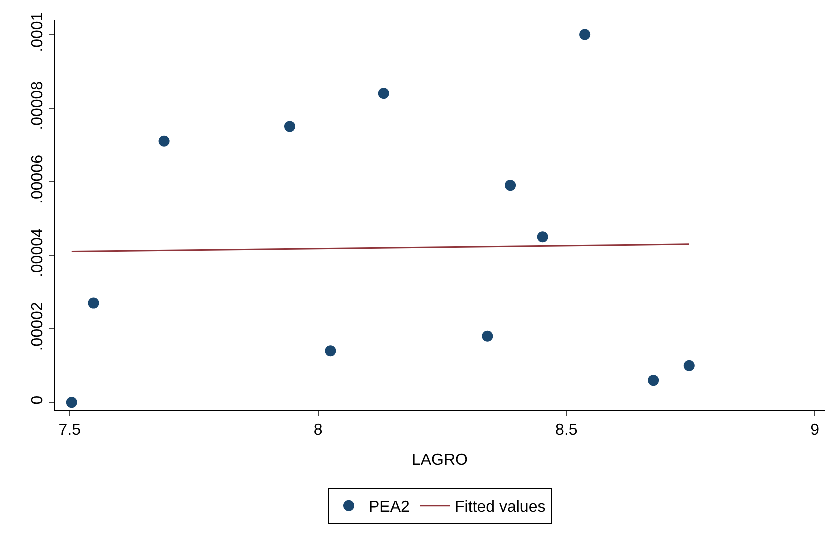  I want to click on y-tick-label: .0001, so click(38, 32).